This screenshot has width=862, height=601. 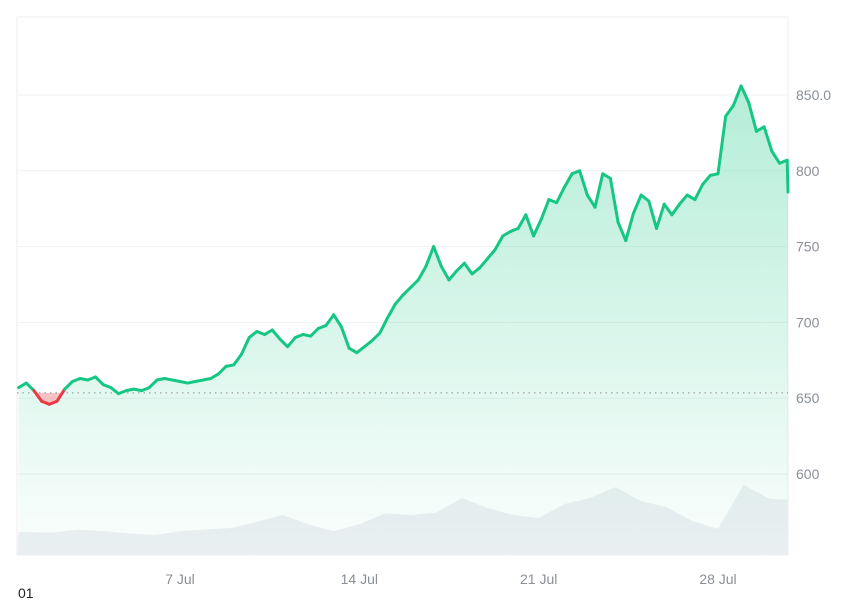 I want to click on clipped-footer-label: 01, so click(x=26, y=593).